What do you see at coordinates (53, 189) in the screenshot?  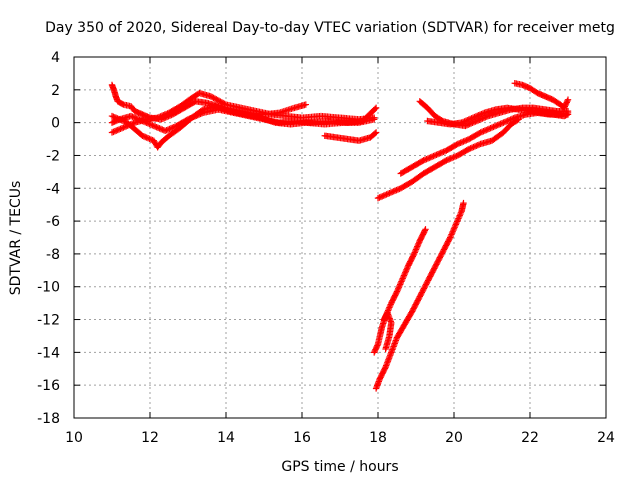 I see `y-tick-label: -4` at bounding box center [53, 189].